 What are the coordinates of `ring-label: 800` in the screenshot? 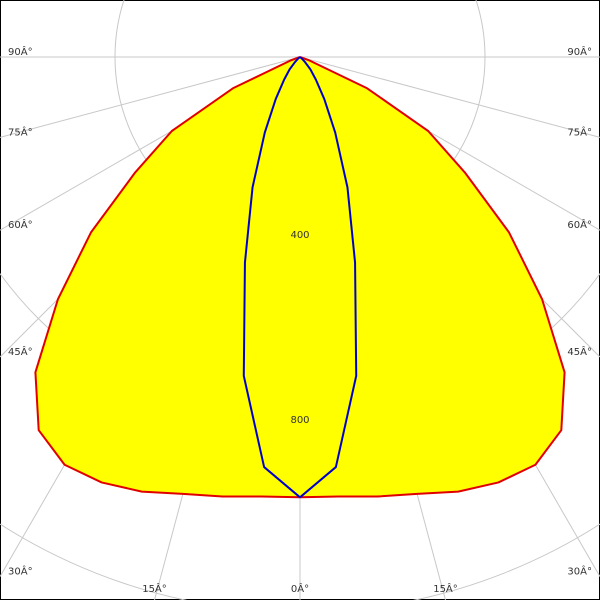 It's located at (299, 420).